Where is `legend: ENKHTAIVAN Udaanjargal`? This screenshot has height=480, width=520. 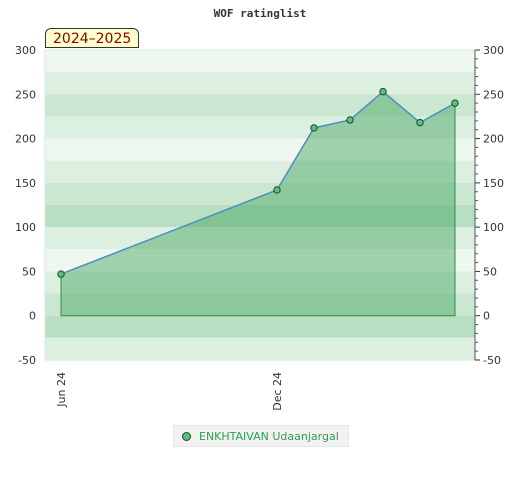
legend: ENKHTAIVAN Udaanjargal is located at coordinates (261, 436).